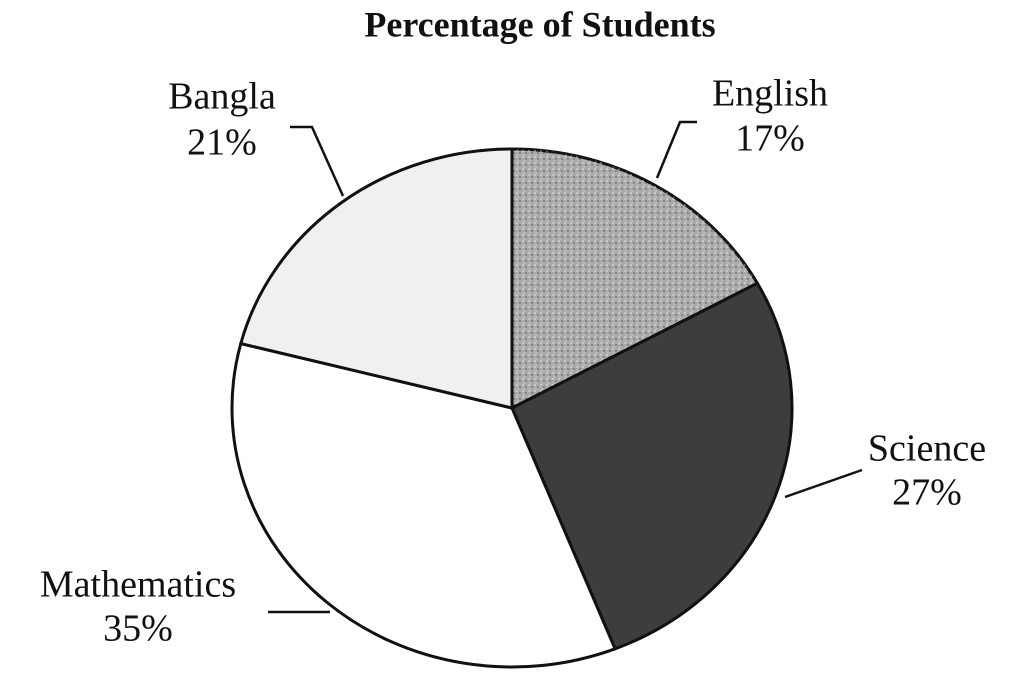 Image resolution: width=1024 pixels, height=689 pixels. I want to click on slice-value-label: 17%, so click(770, 139).